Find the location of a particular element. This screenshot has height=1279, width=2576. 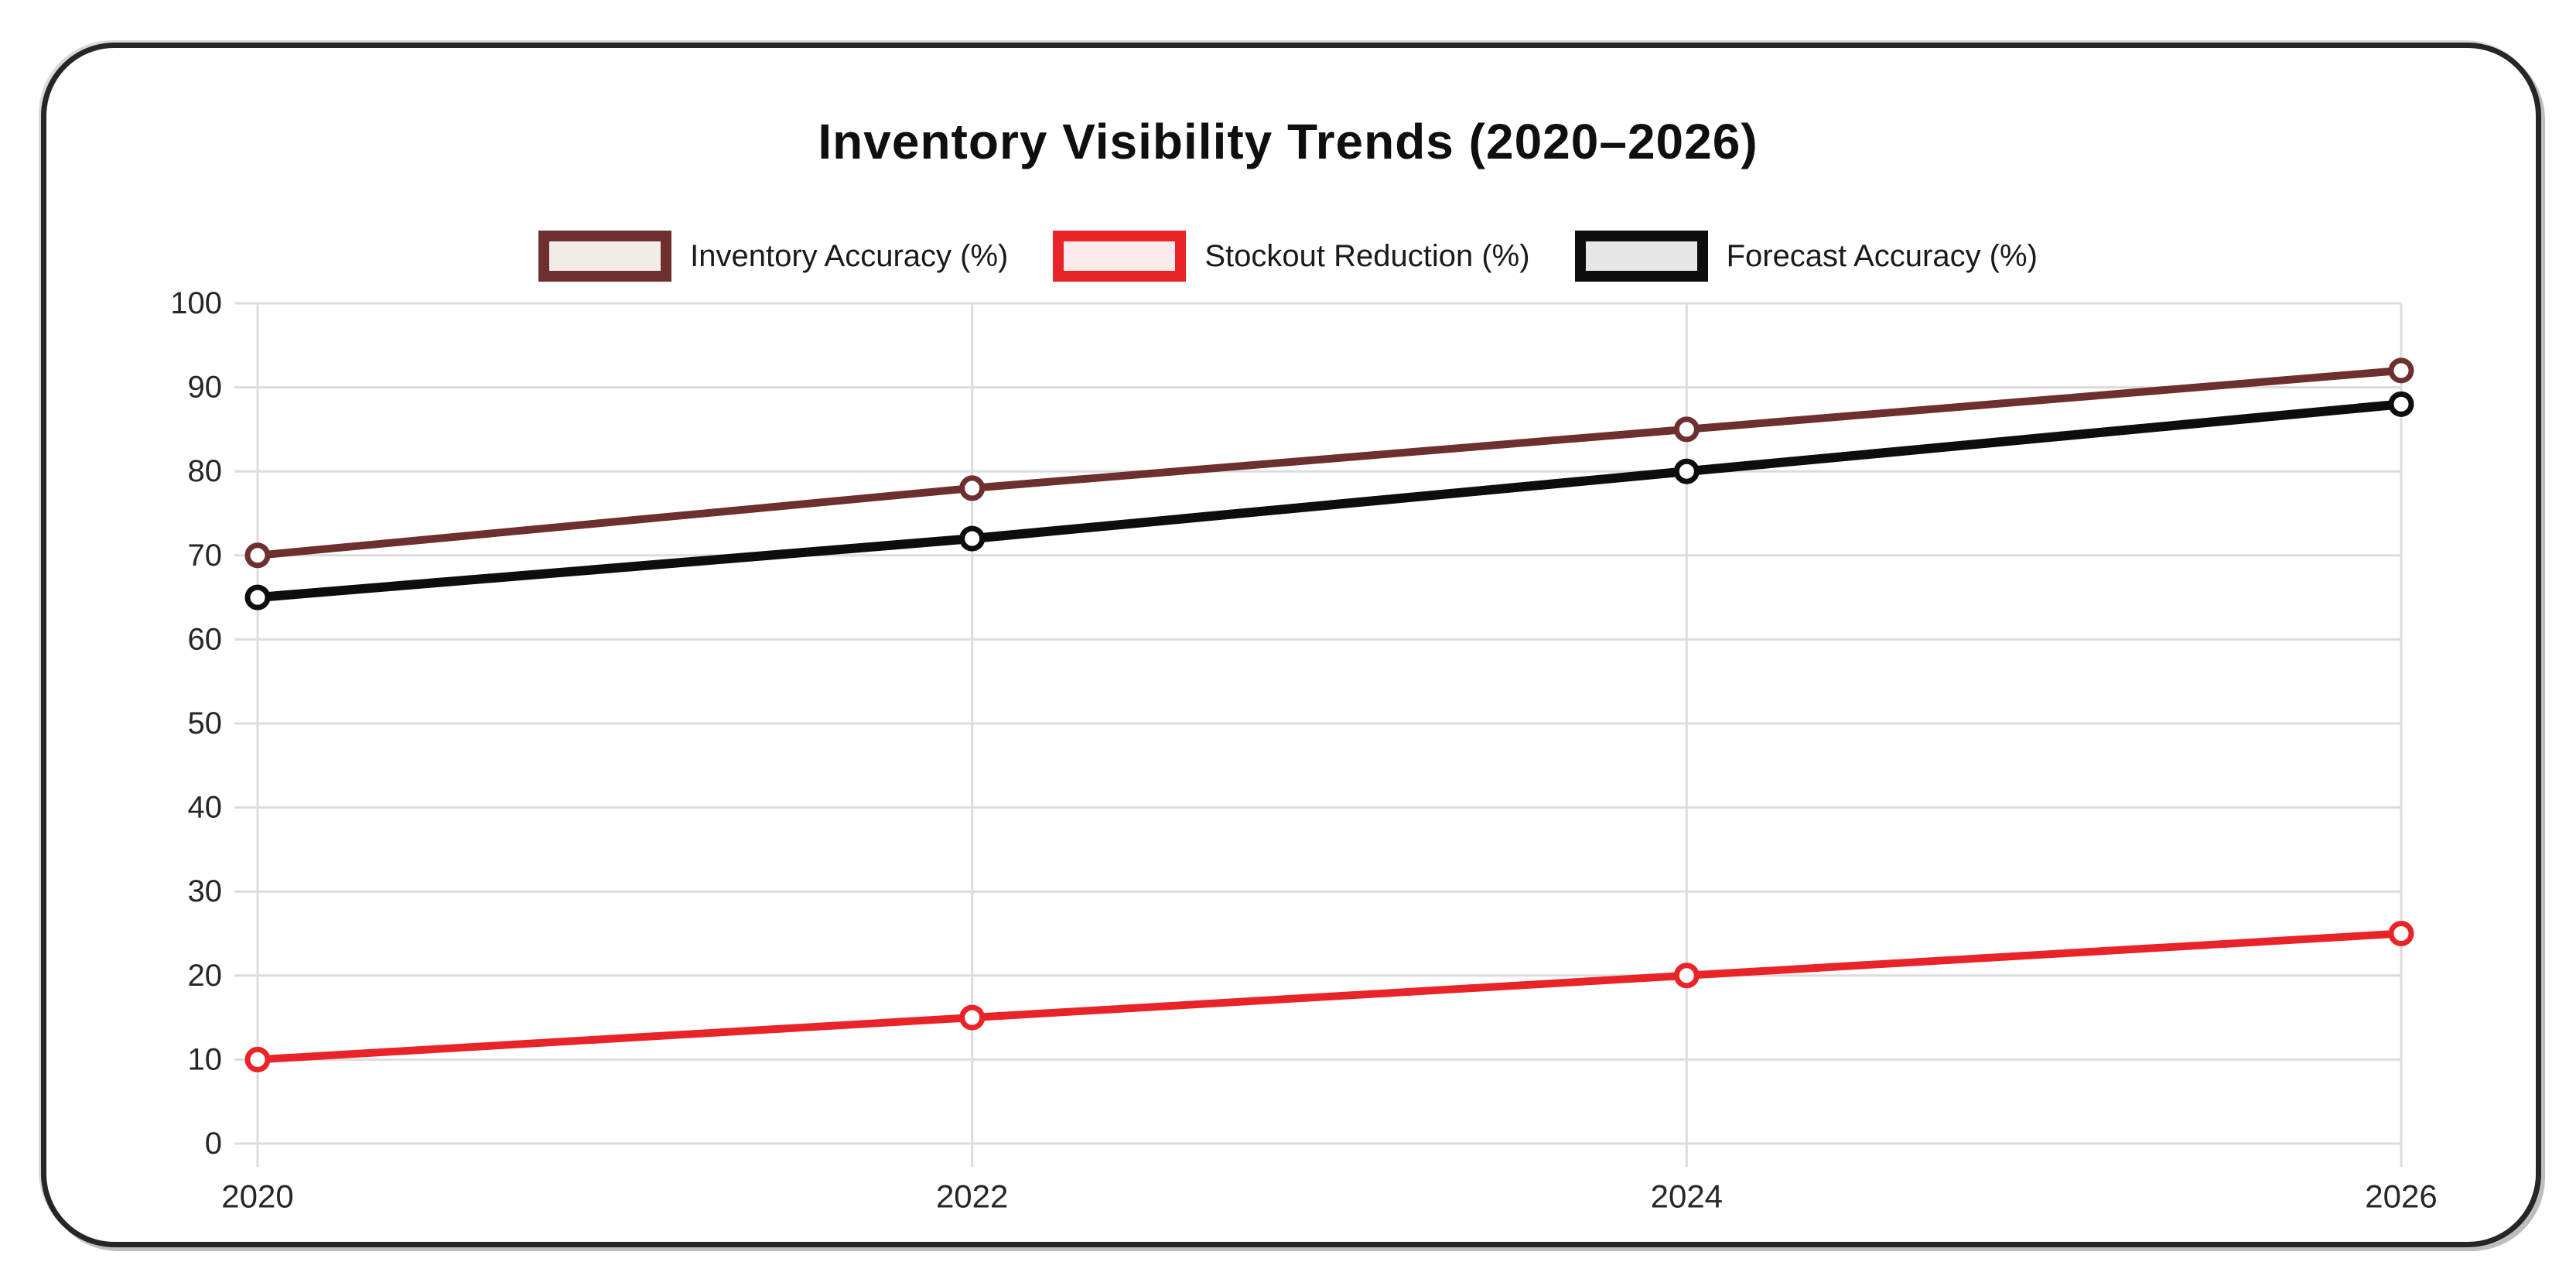

y-axis-label-70: 70 is located at coordinates (206, 556).